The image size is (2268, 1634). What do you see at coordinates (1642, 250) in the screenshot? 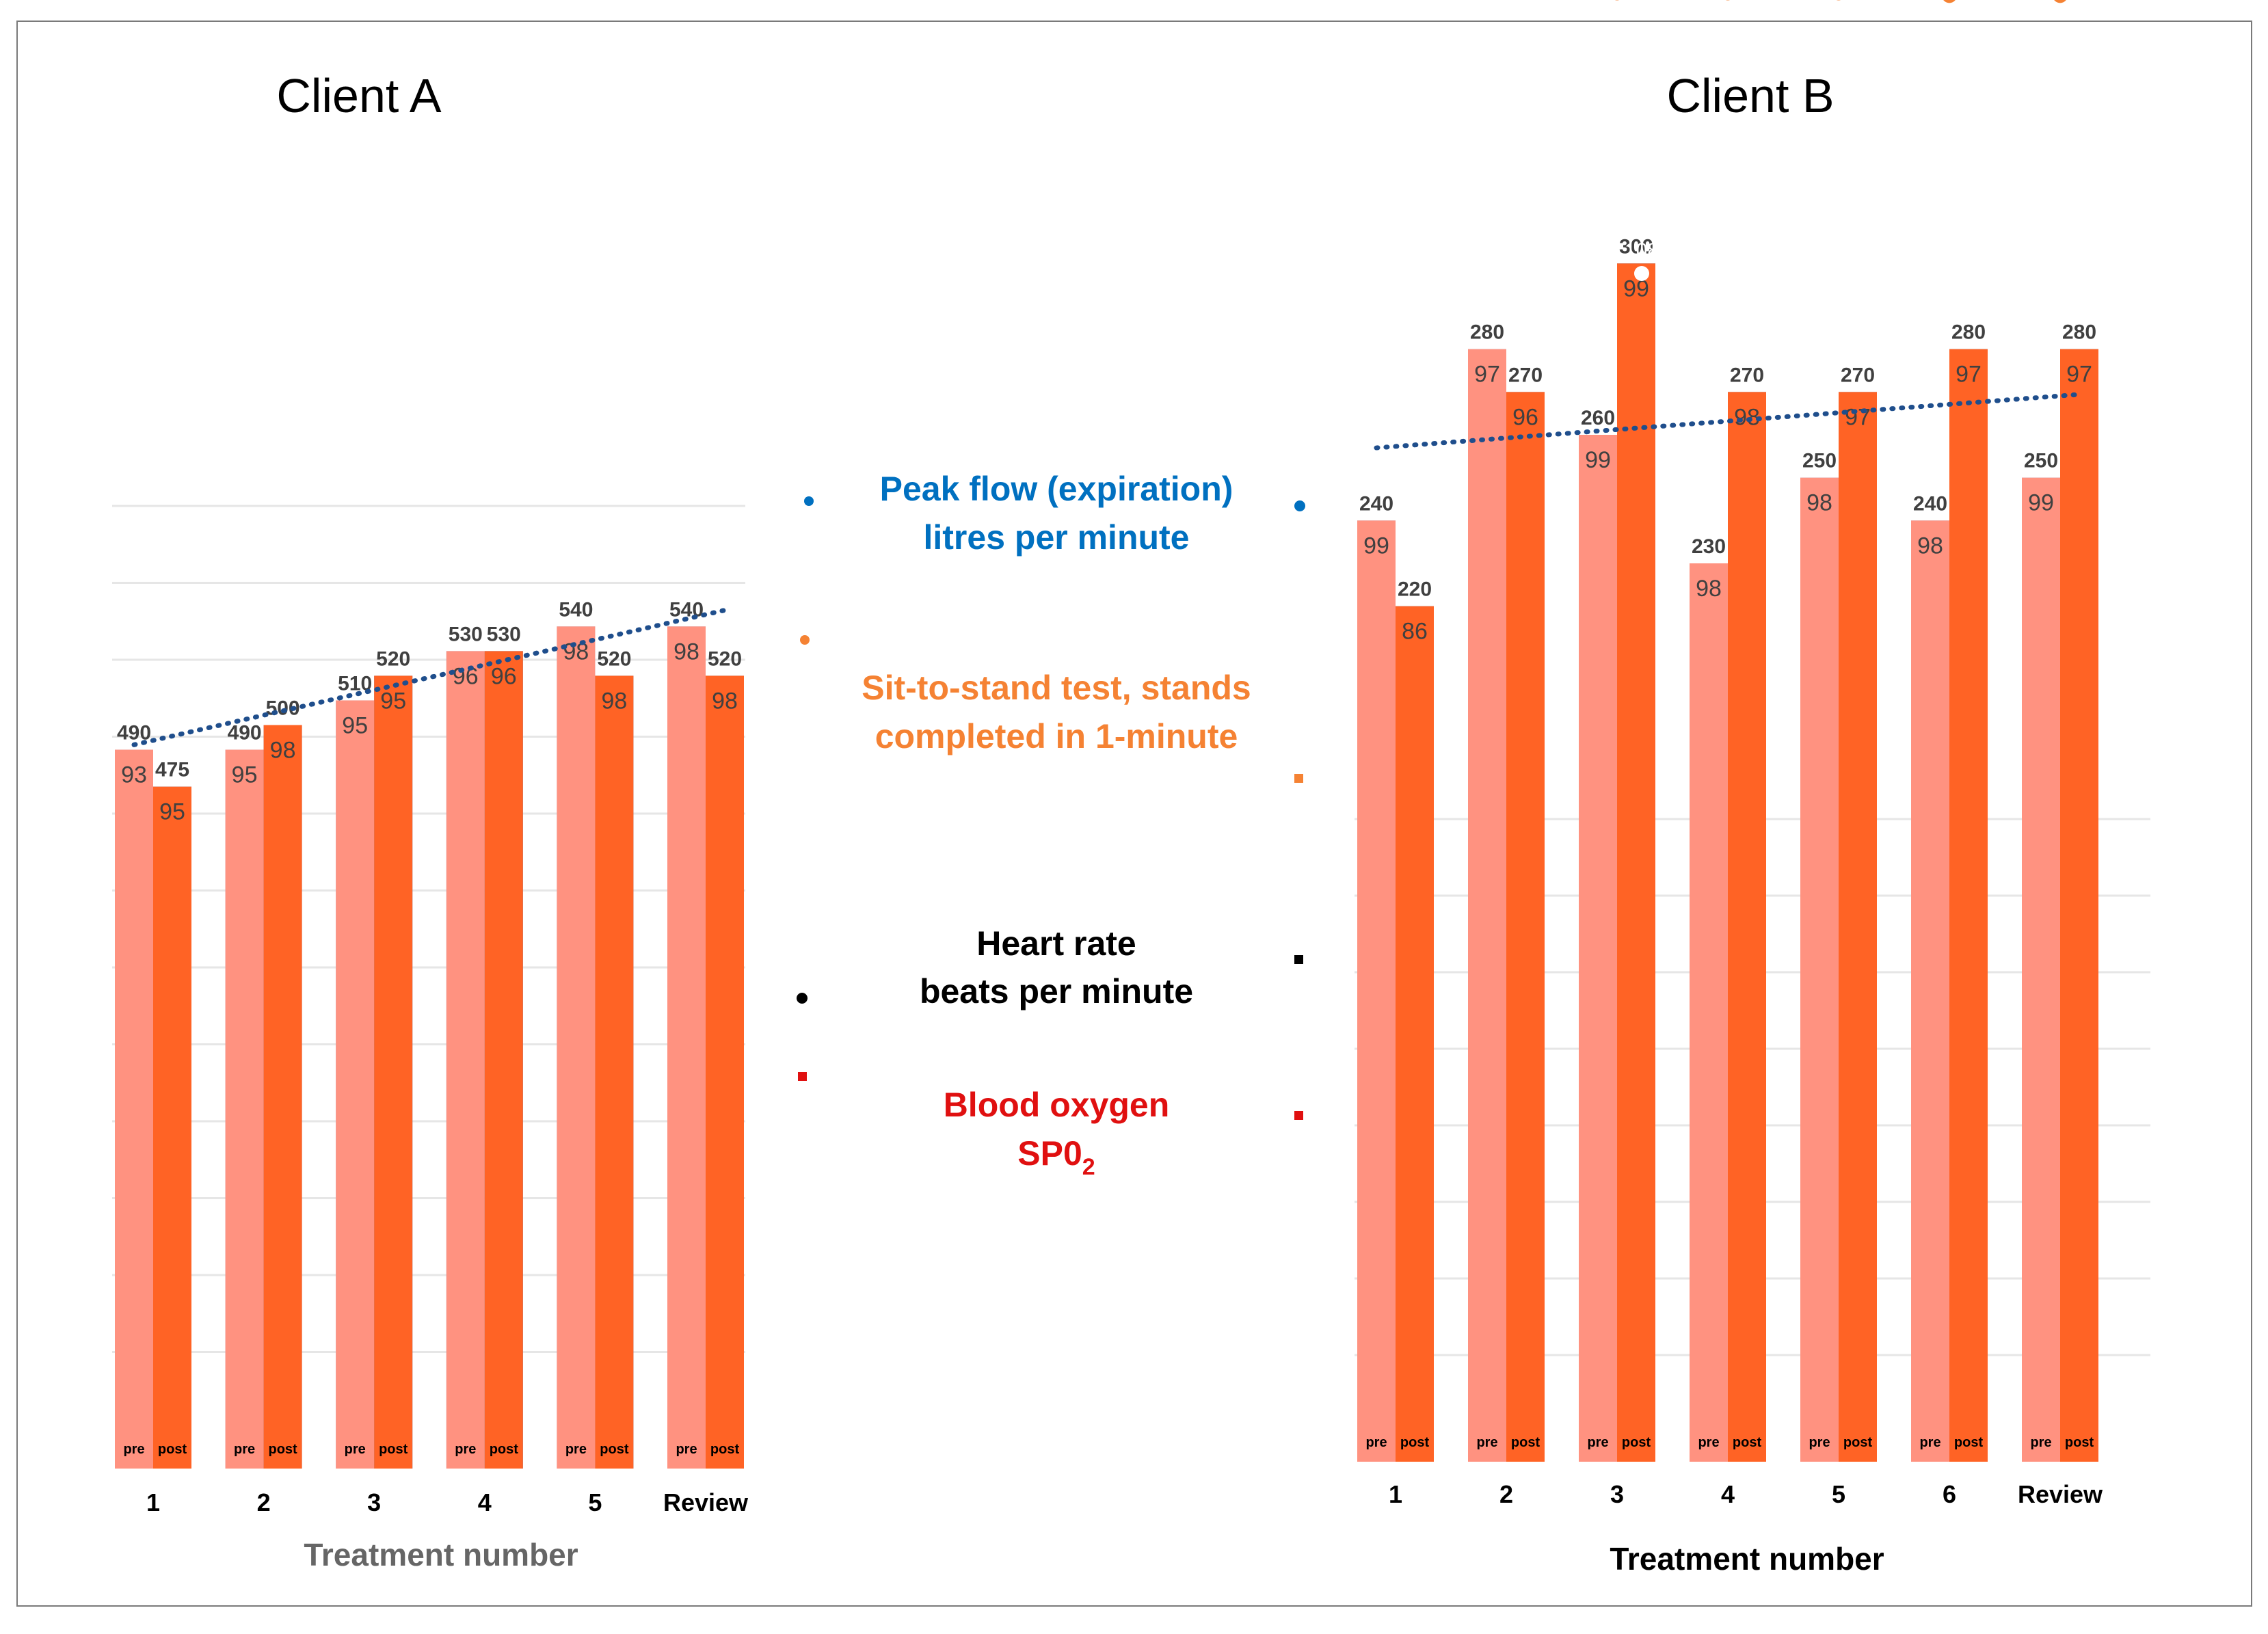
I see `label-heart-rate-post: 108` at bounding box center [1642, 250].